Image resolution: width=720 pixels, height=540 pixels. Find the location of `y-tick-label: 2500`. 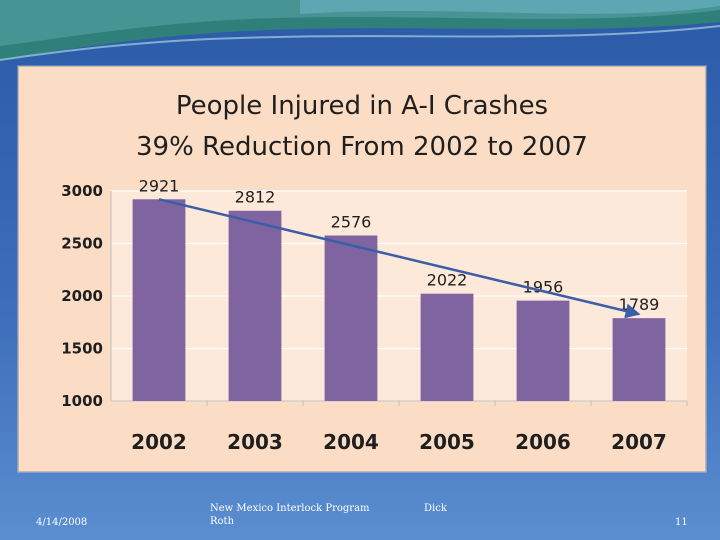

y-tick-label: 2500 is located at coordinates (82, 244).